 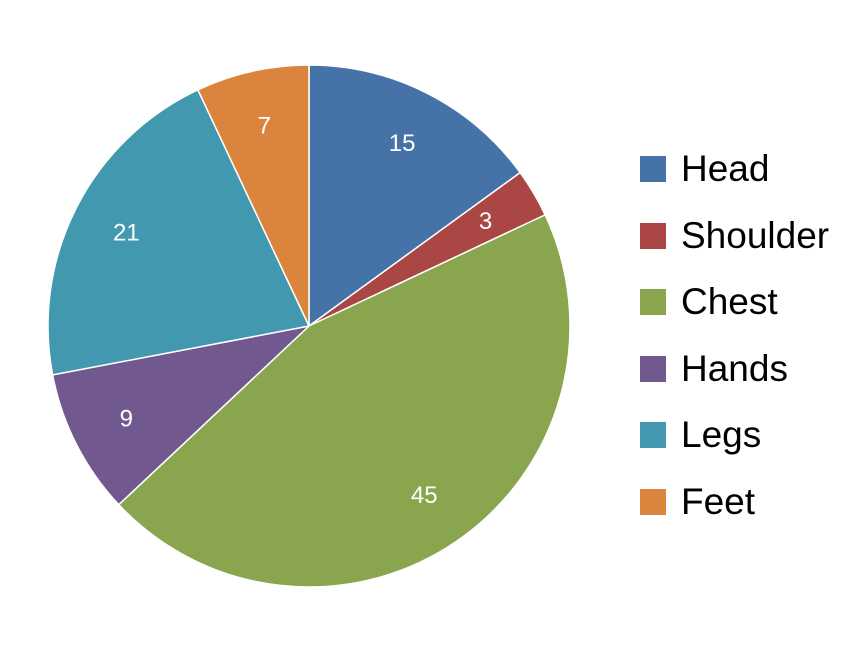 I want to click on data-label-hands: 9, so click(x=126, y=419).